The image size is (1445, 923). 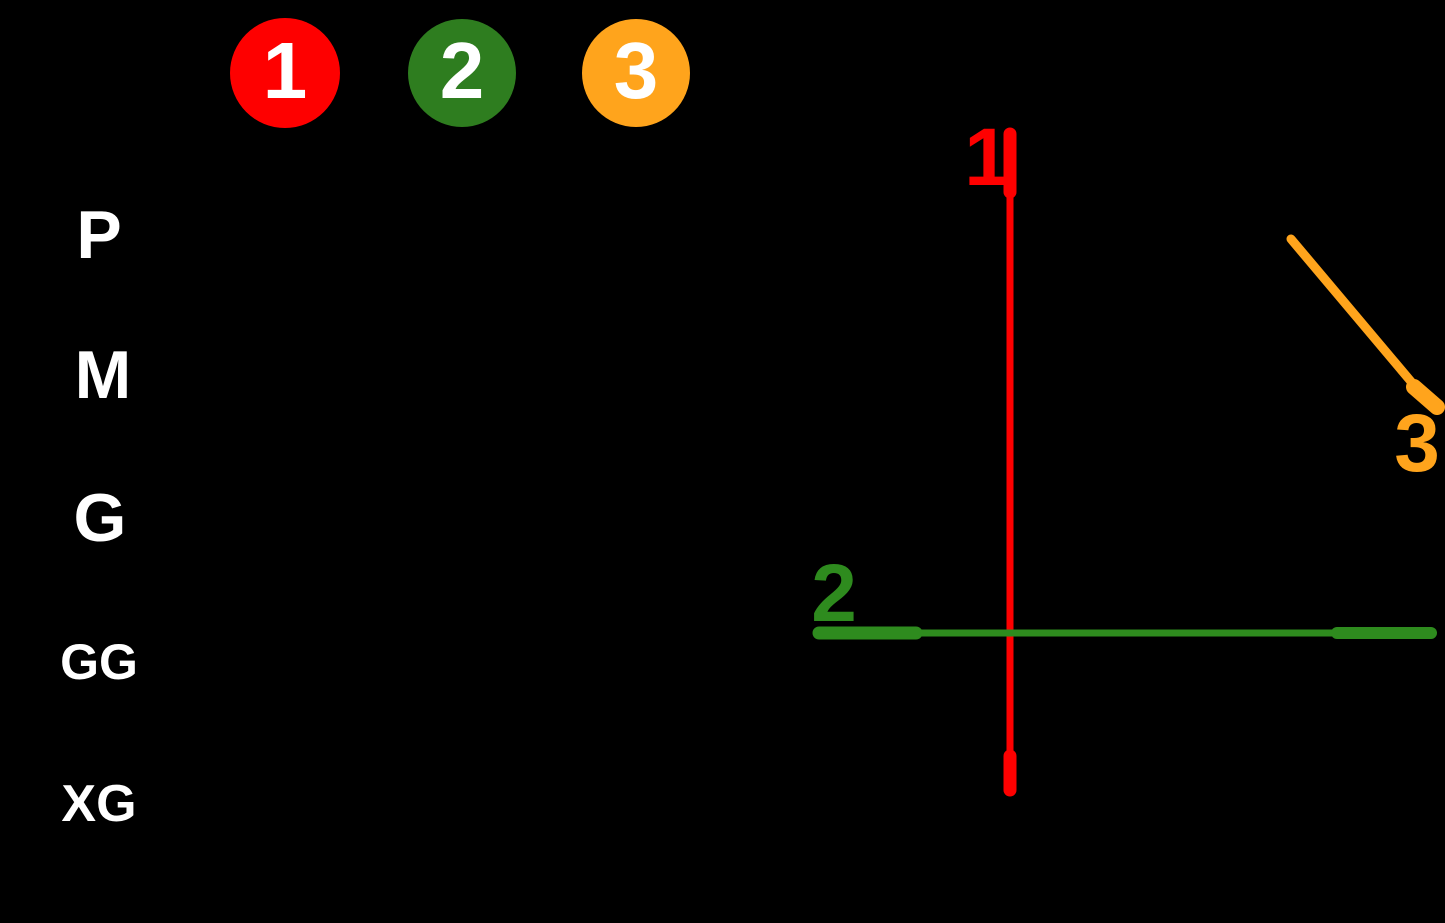 I want to click on circle-marker-2: 2, so click(x=462, y=73).